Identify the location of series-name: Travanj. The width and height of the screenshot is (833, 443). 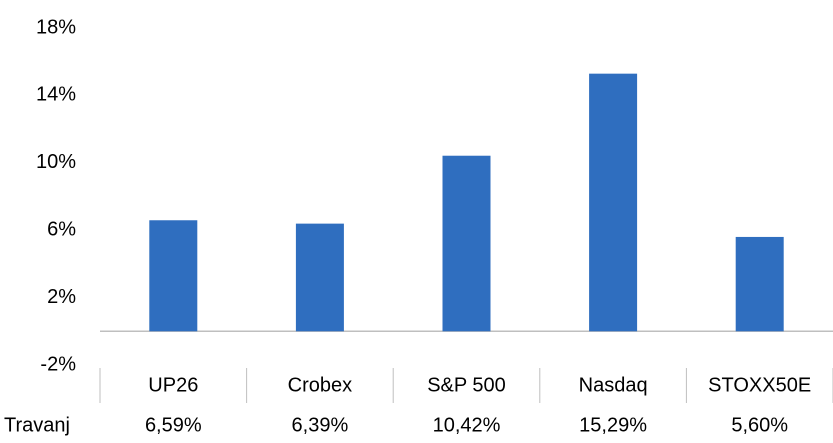
(37, 425).